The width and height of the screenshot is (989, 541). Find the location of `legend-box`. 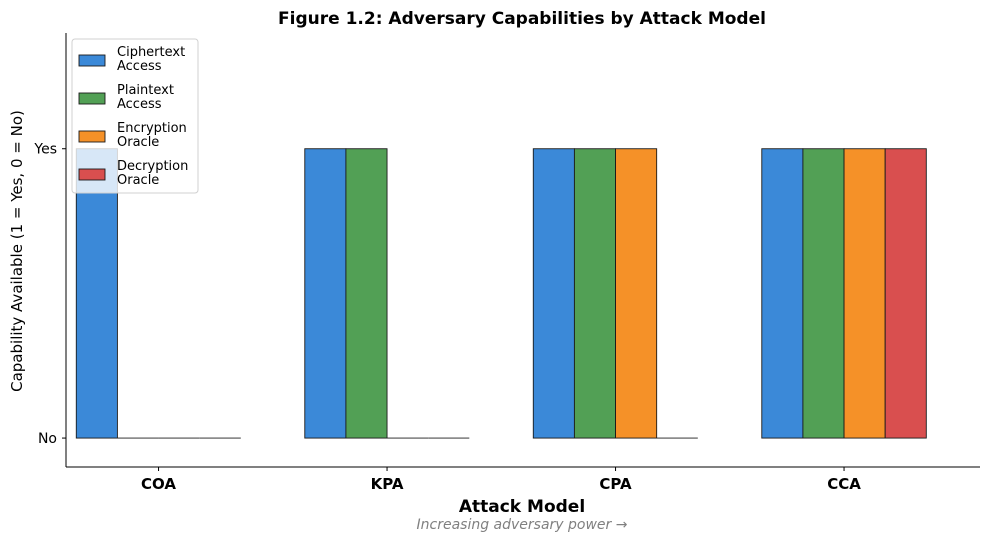

legend-box is located at coordinates (135, 116).